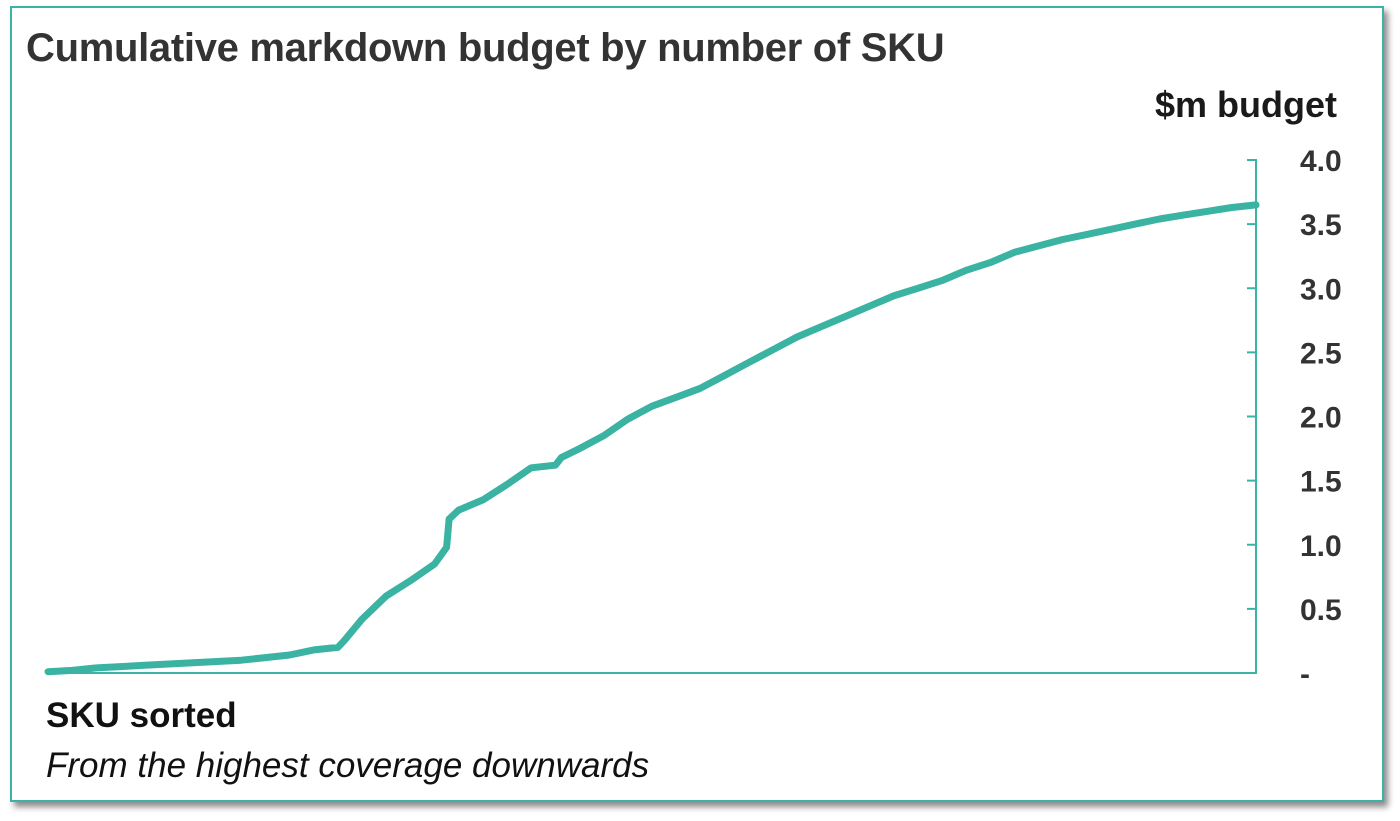 The image size is (1400, 821). Describe the element at coordinates (1321, 418) in the screenshot. I see `y-tick-label: 2.0` at that location.